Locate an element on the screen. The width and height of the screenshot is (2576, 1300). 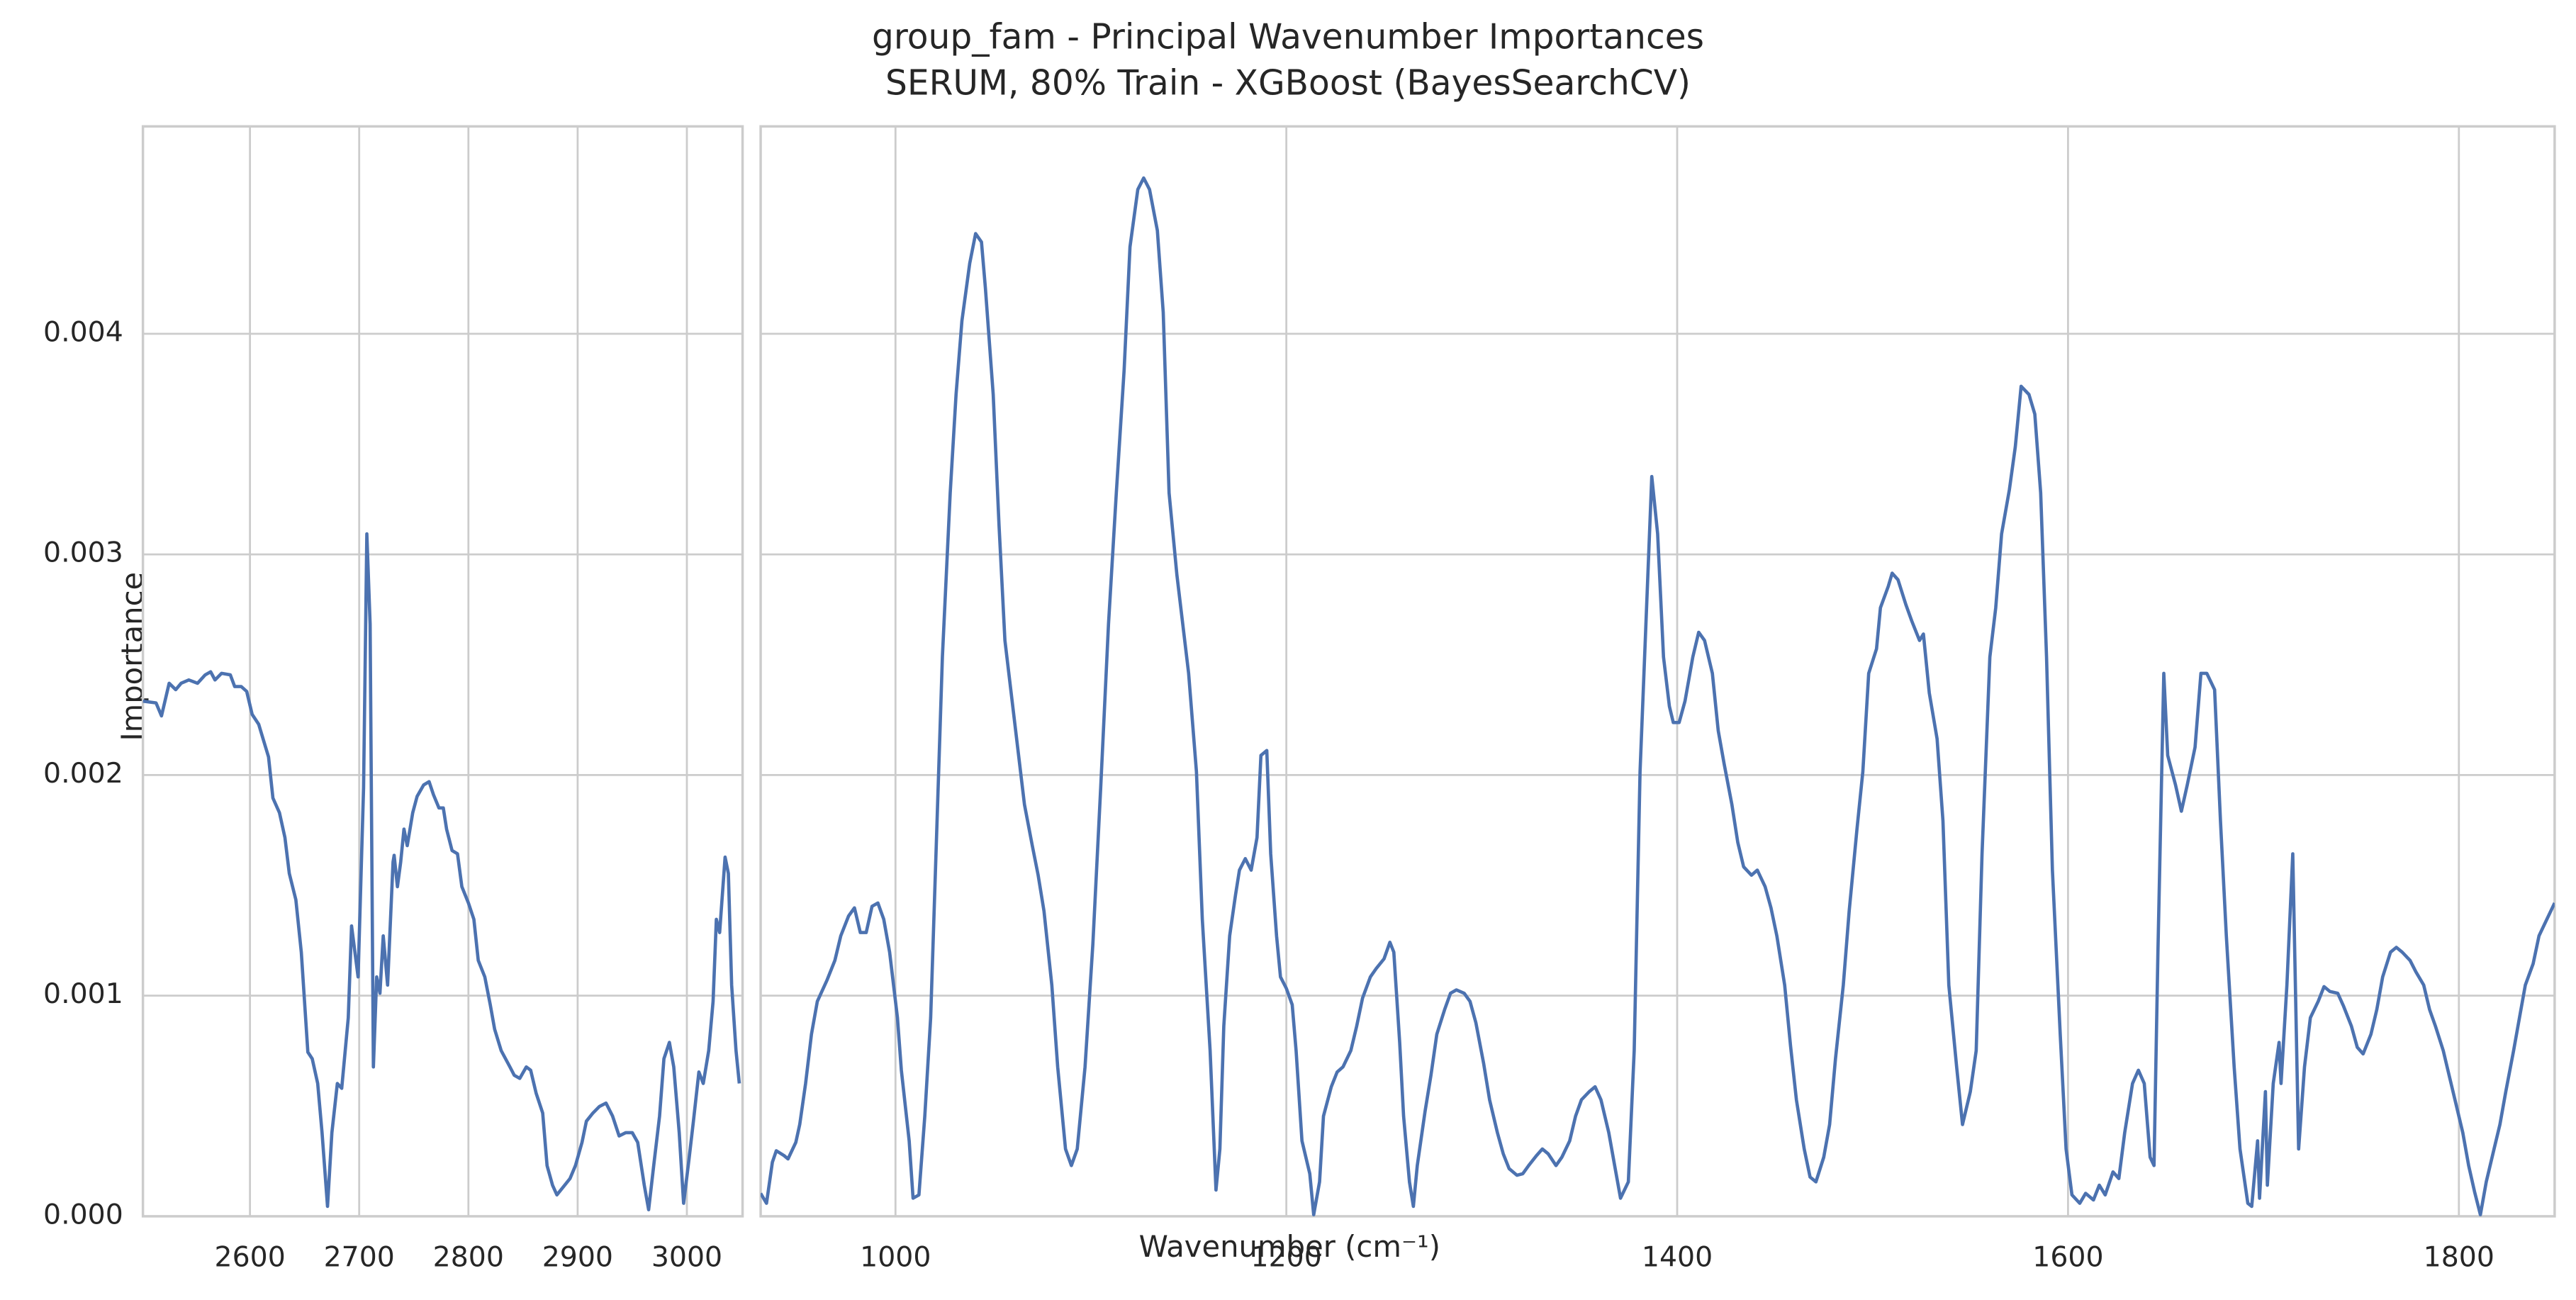
x-tick-label: 2900 is located at coordinates (577, 1257).